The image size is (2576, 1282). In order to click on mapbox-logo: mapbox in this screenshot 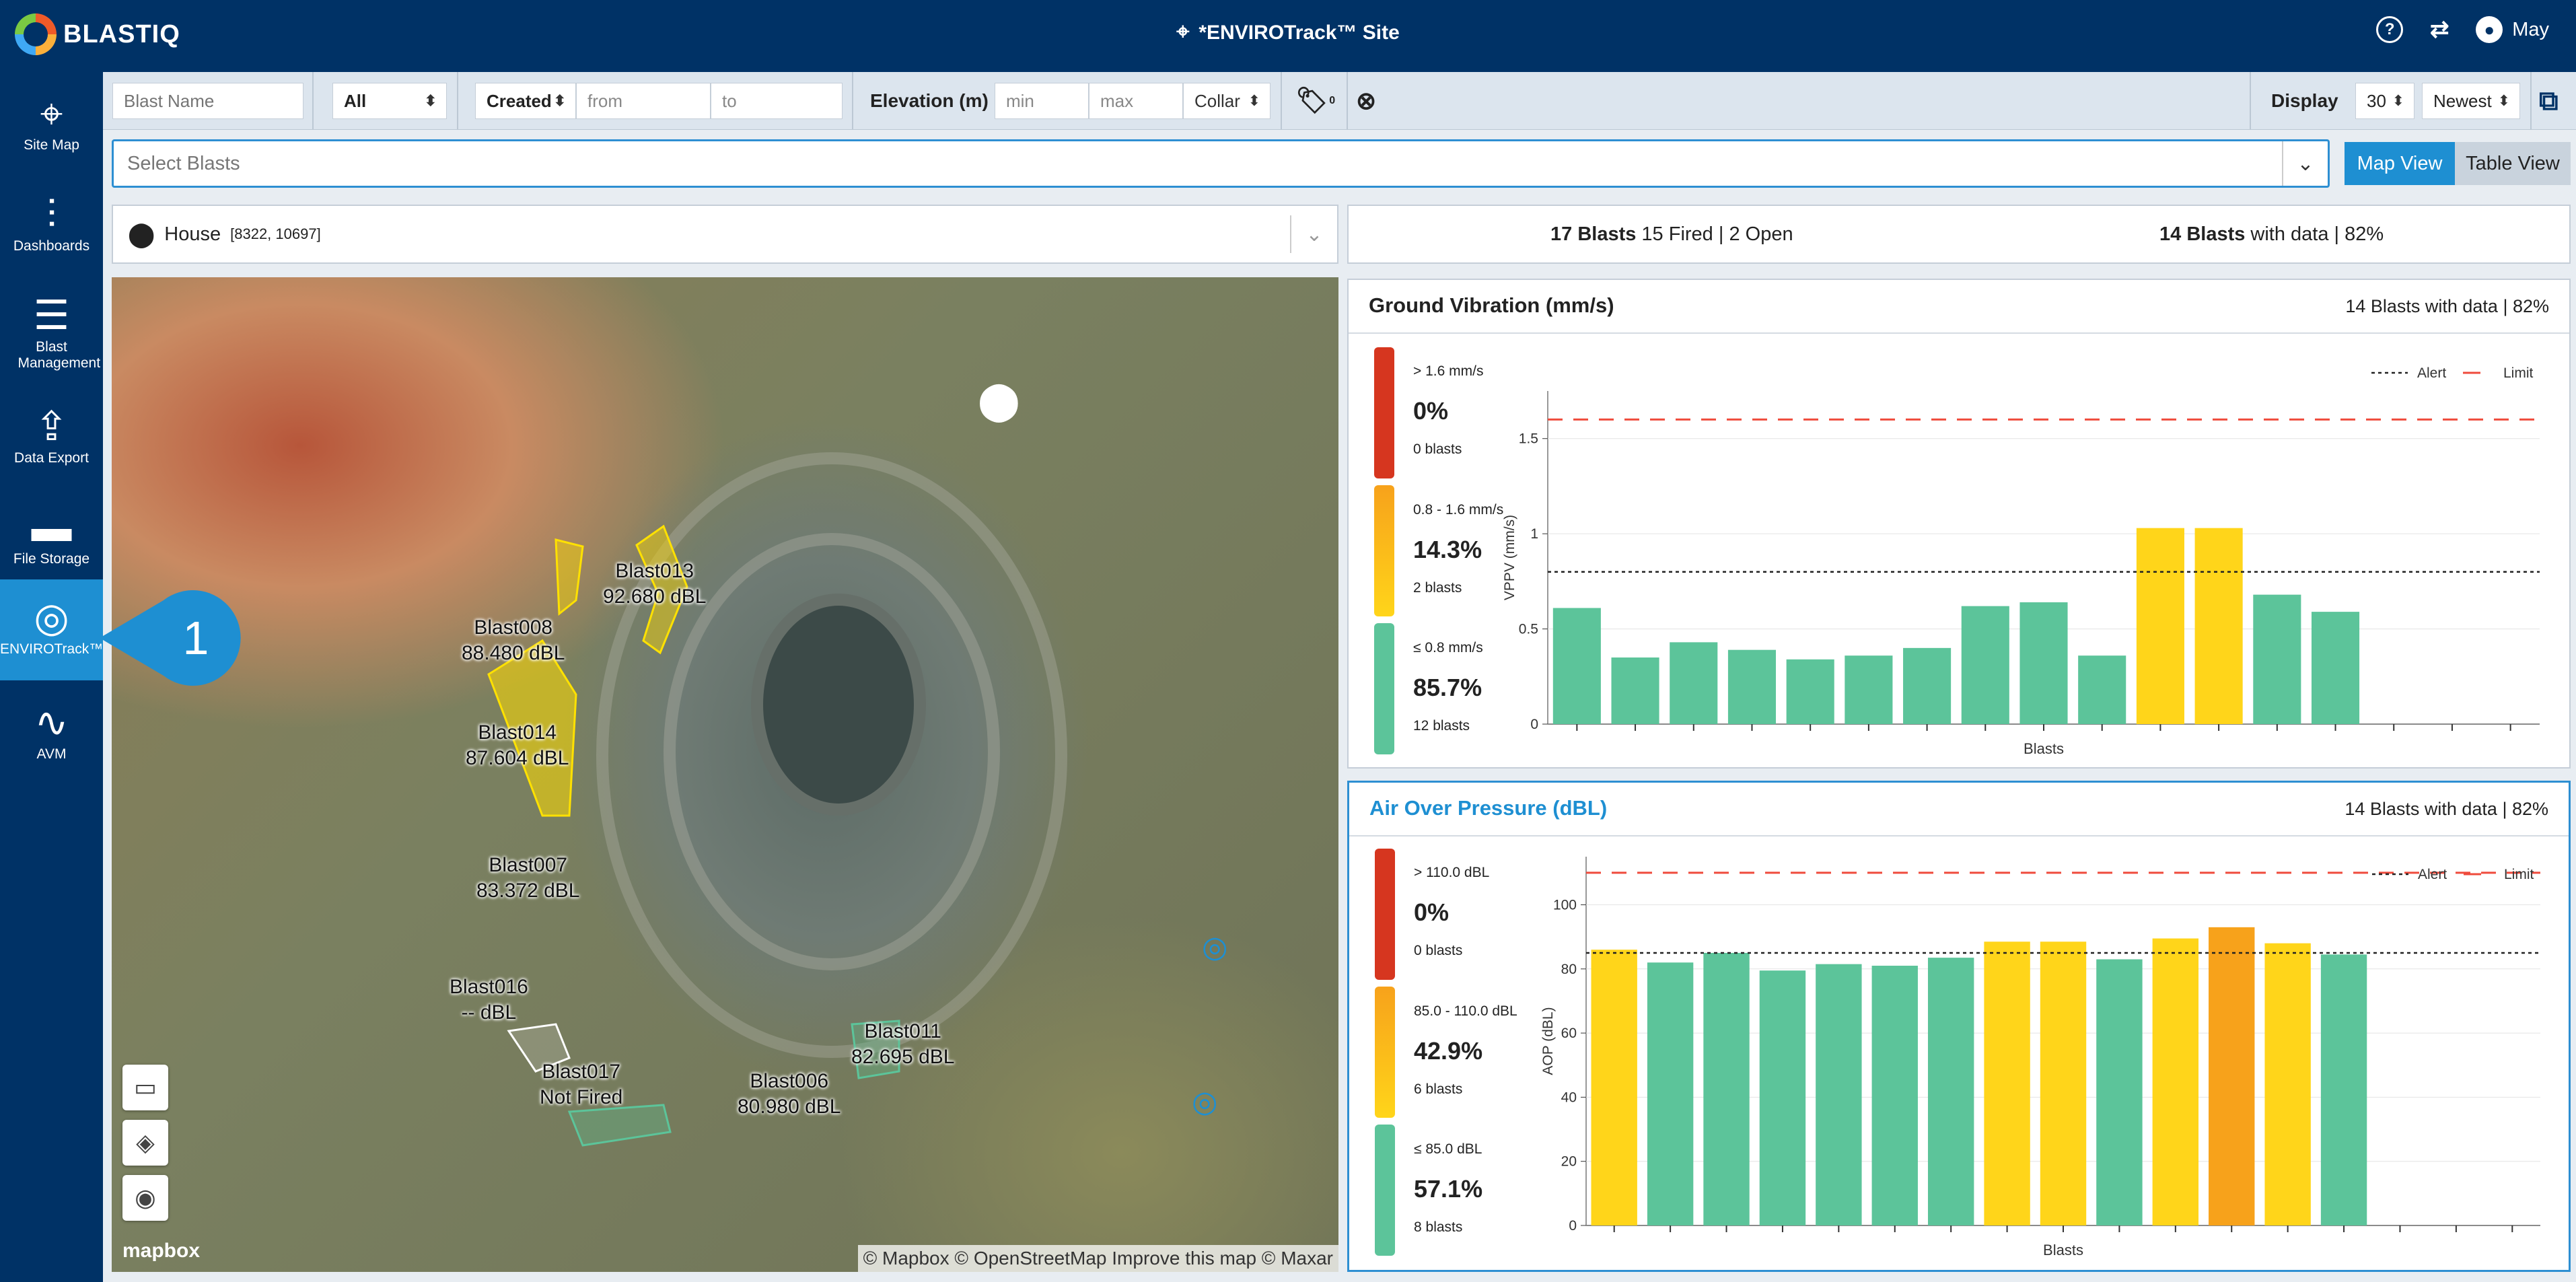, I will do `click(161, 1251)`.